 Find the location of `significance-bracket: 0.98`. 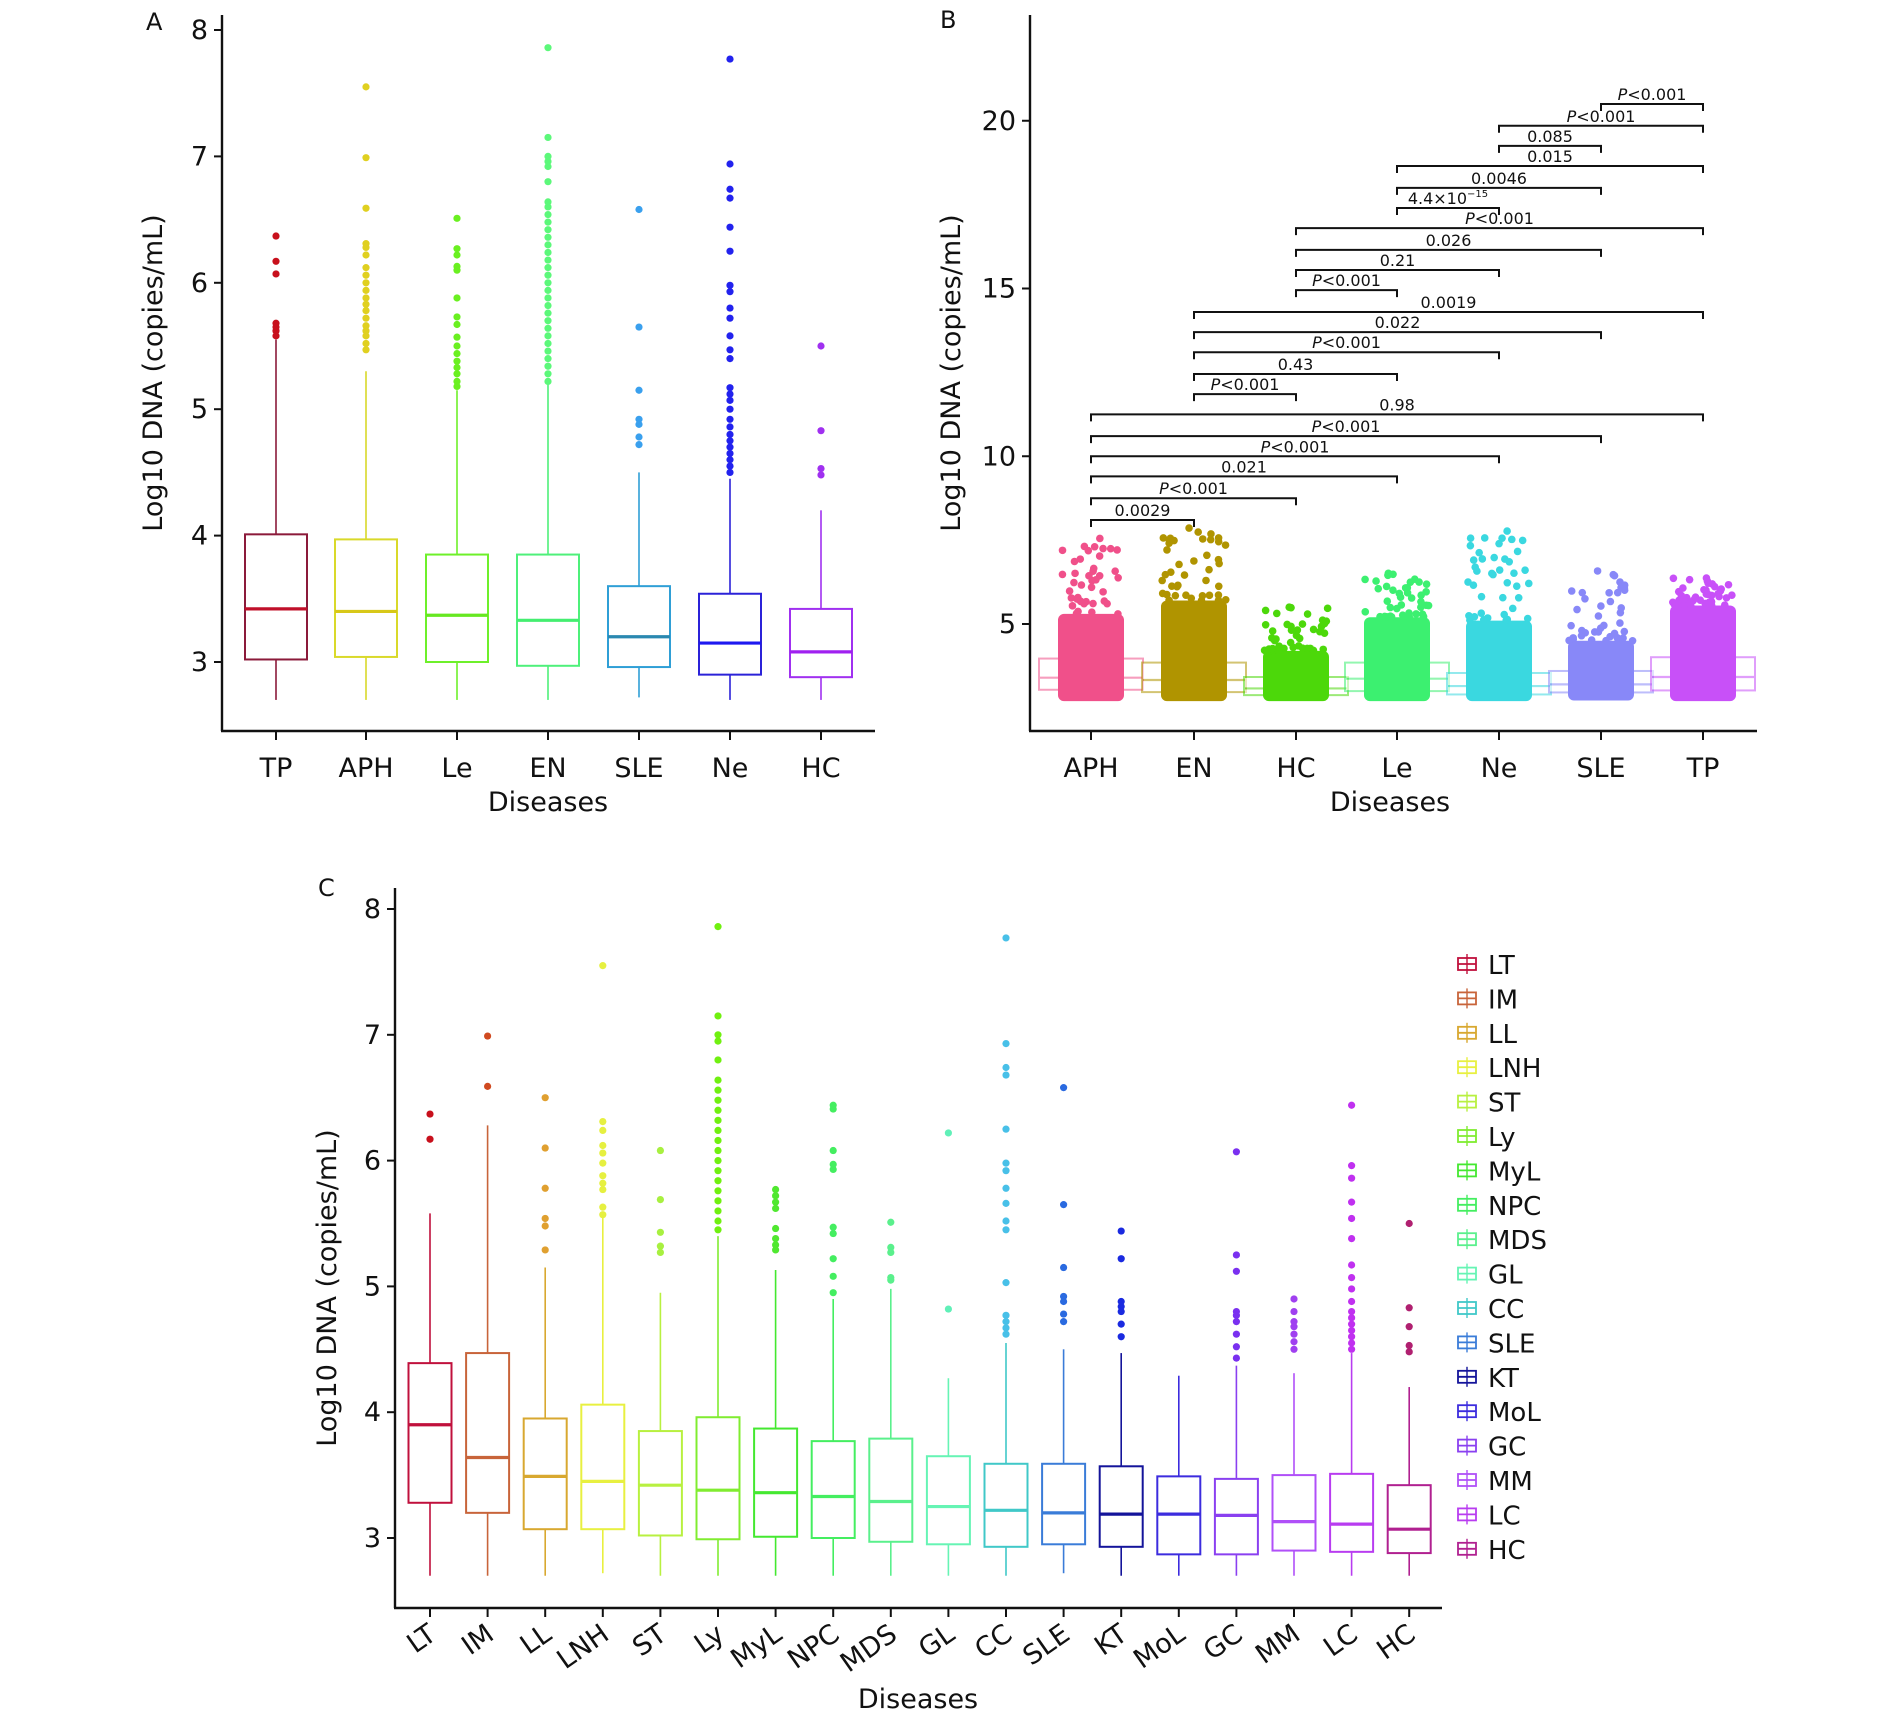

significance-bracket: 0.98 is located at coordinates (1397, 408).